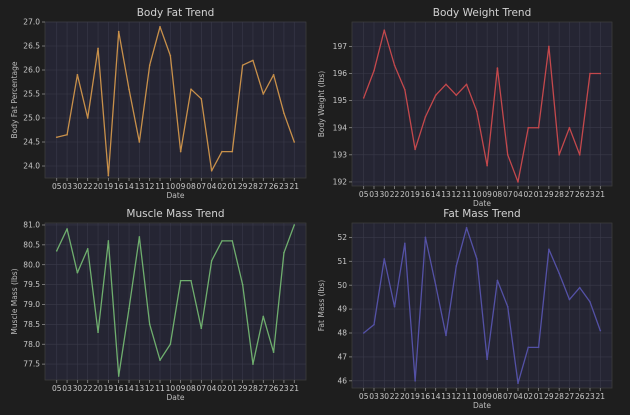 This screenshot has height=415, width=630. What do you see at coordinates (31, 70) in the screenshot?
I see `y-tick-label: 26.0` at bounding box center [31, 70].